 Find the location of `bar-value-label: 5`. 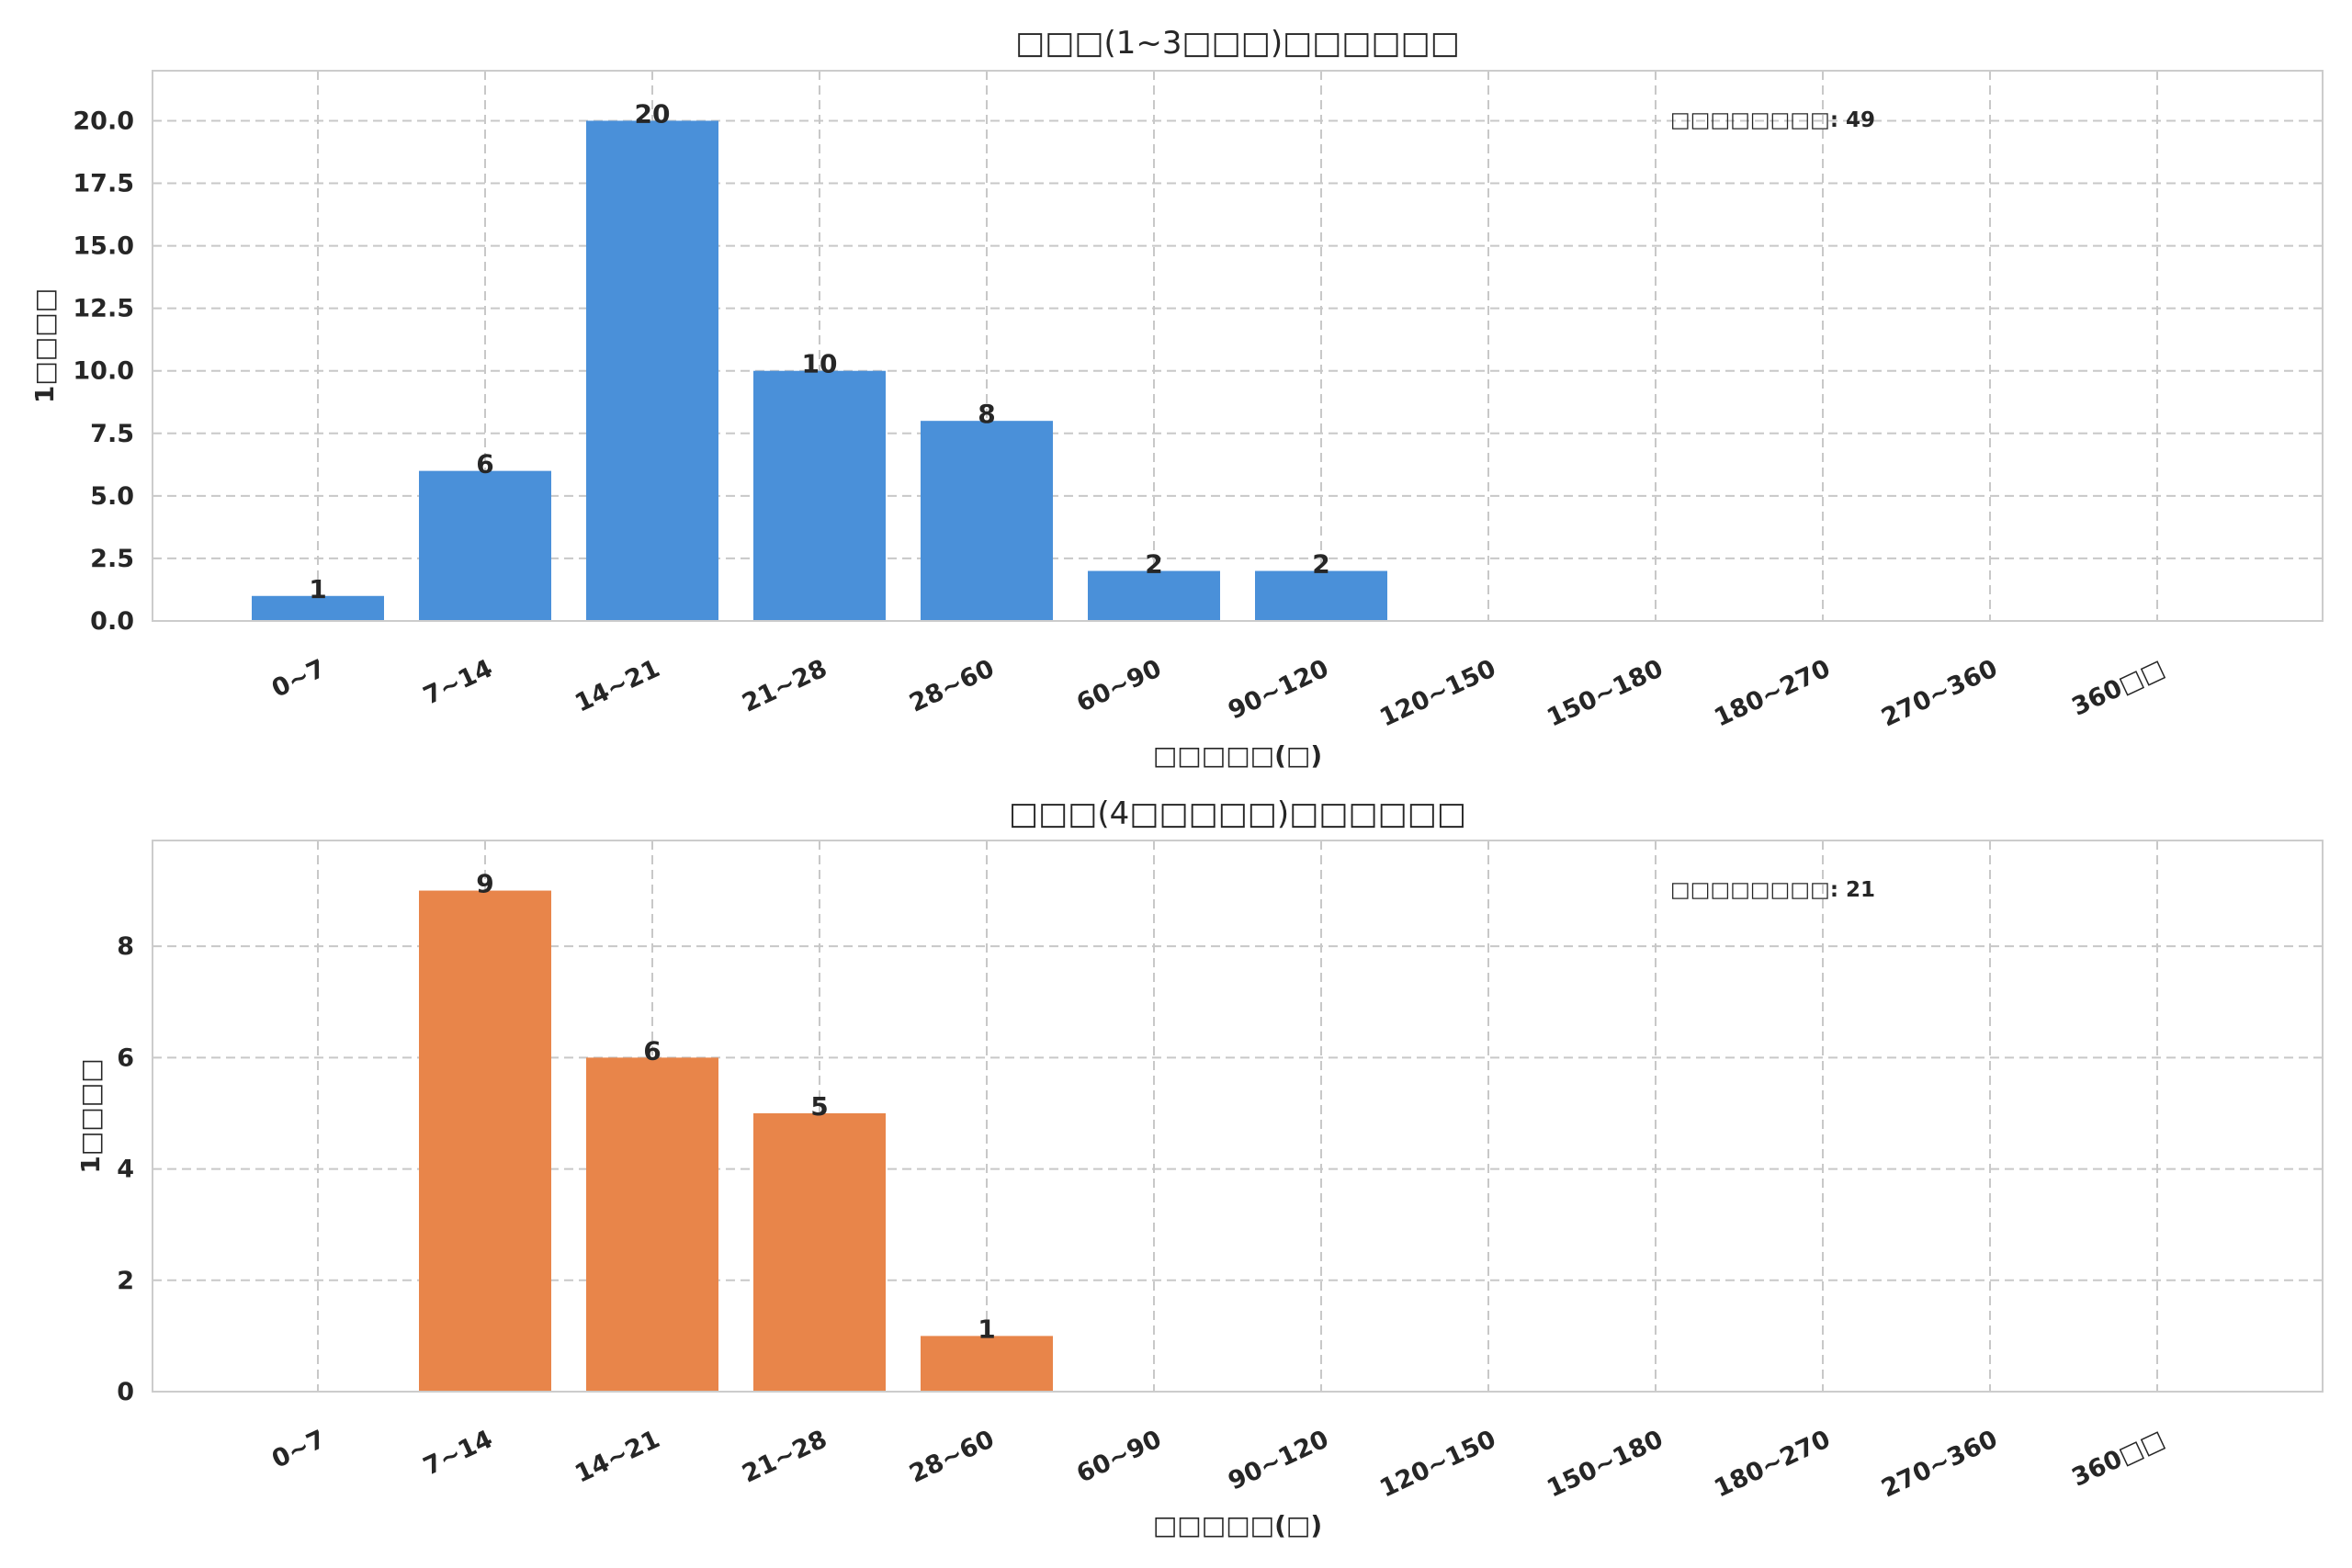

bar-value-label: 5 is located at coordinates (819, 1106).